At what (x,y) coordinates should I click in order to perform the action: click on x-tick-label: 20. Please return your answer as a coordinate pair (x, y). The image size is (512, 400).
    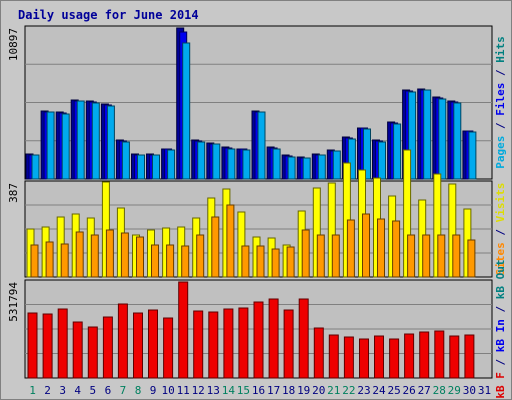
    Looking at the image, I should click on (318, 390).